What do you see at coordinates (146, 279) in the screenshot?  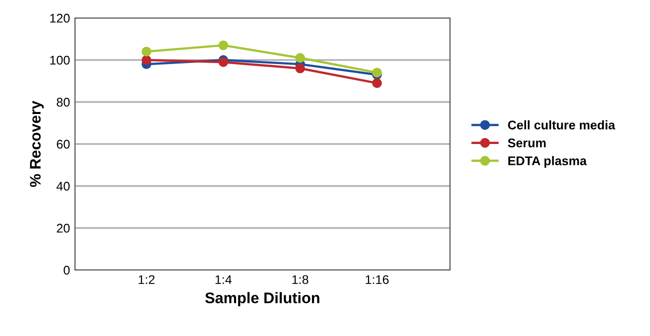 I see `x-tick-label: 1:2` at bounding box center [146, 279].